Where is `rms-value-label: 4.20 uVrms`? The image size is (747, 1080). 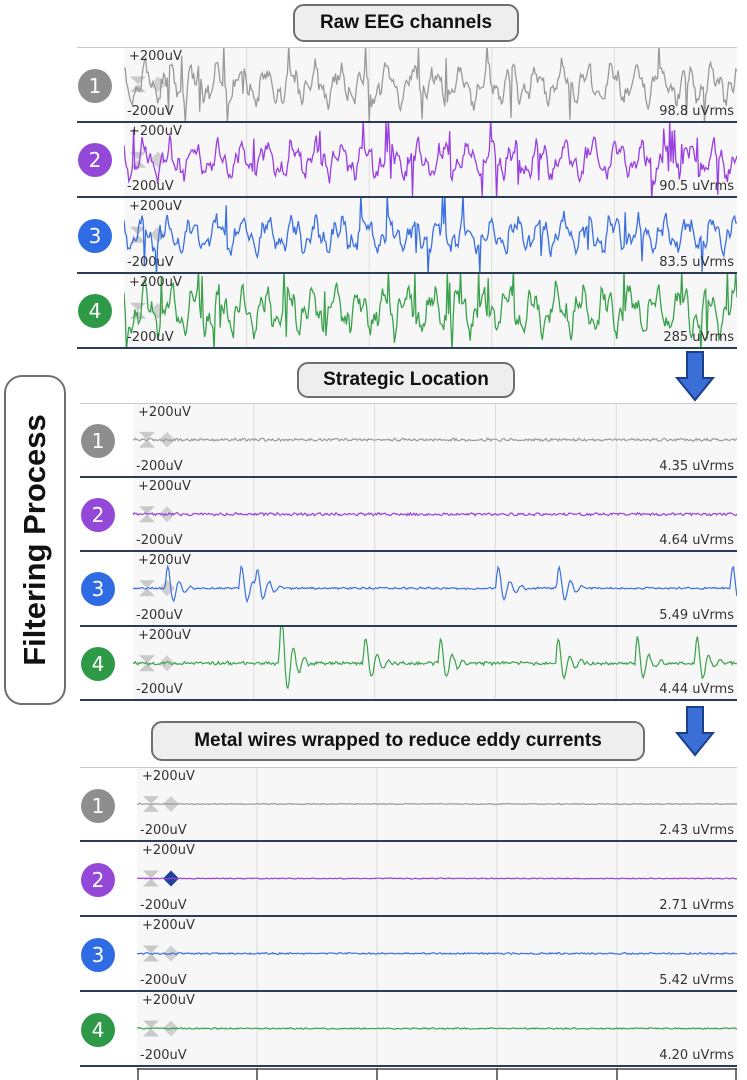
rms-value-label: 4.20 uVrms is located at coordinates (696, 1055).